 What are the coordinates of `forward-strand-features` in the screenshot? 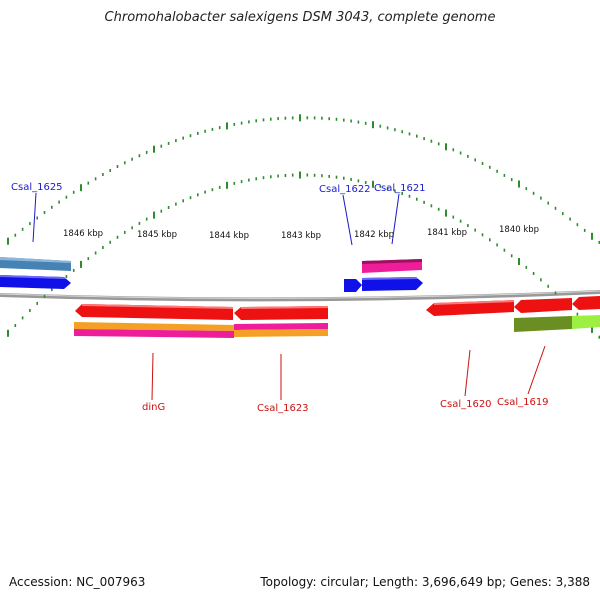 It's located at (211, 274).